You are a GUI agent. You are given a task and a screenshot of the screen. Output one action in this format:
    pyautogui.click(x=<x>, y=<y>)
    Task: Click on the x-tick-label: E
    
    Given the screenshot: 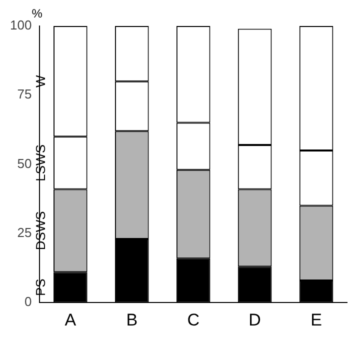 What is the action you would take?
    pyautogui.click(x=316, y=320)
    